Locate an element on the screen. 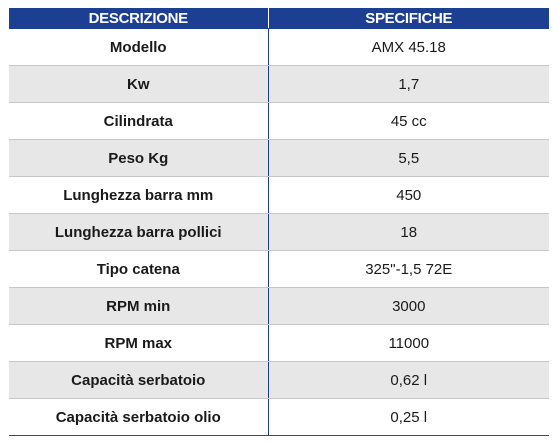 The width and height of the screenshot is (558, 443). table-row: Modello AMX 45.18 is located at coordinates (279, 47).